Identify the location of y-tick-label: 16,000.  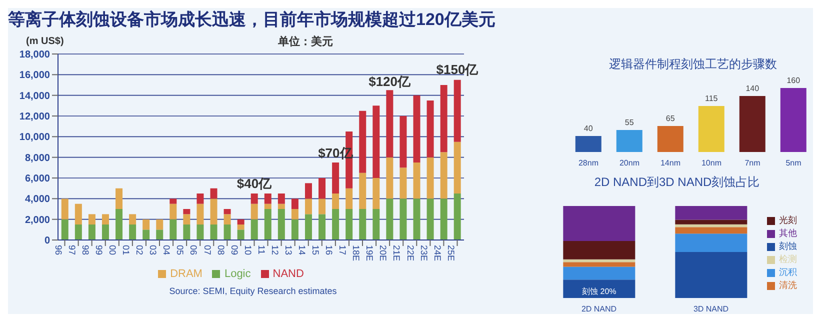
(34, 76).